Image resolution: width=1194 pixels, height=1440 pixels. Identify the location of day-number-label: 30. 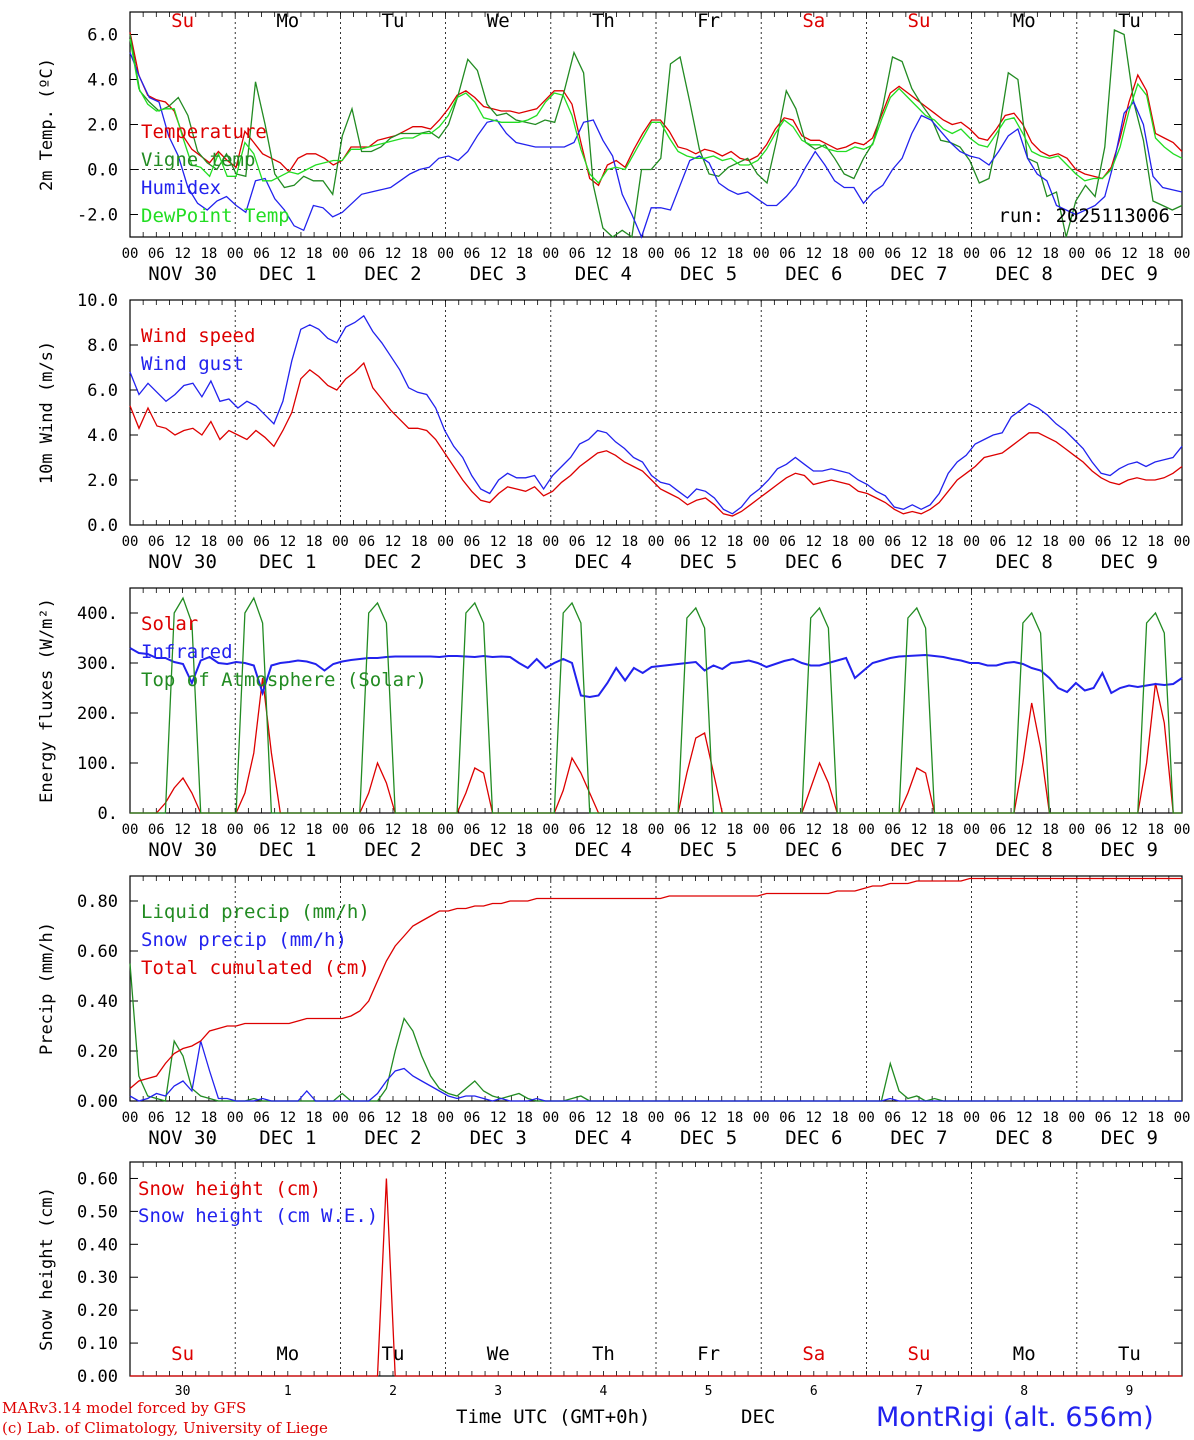
(183, 1391).